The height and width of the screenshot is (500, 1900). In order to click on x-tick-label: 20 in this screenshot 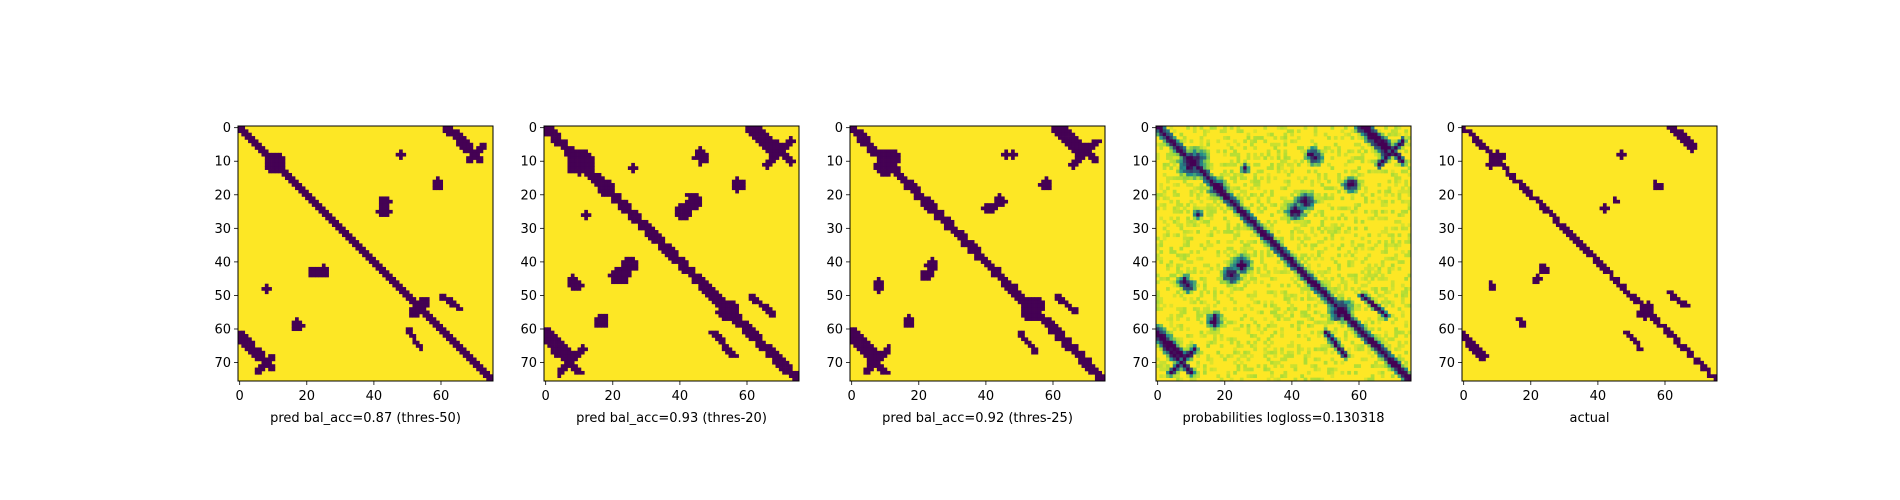, I will do `click(613, 396)`.